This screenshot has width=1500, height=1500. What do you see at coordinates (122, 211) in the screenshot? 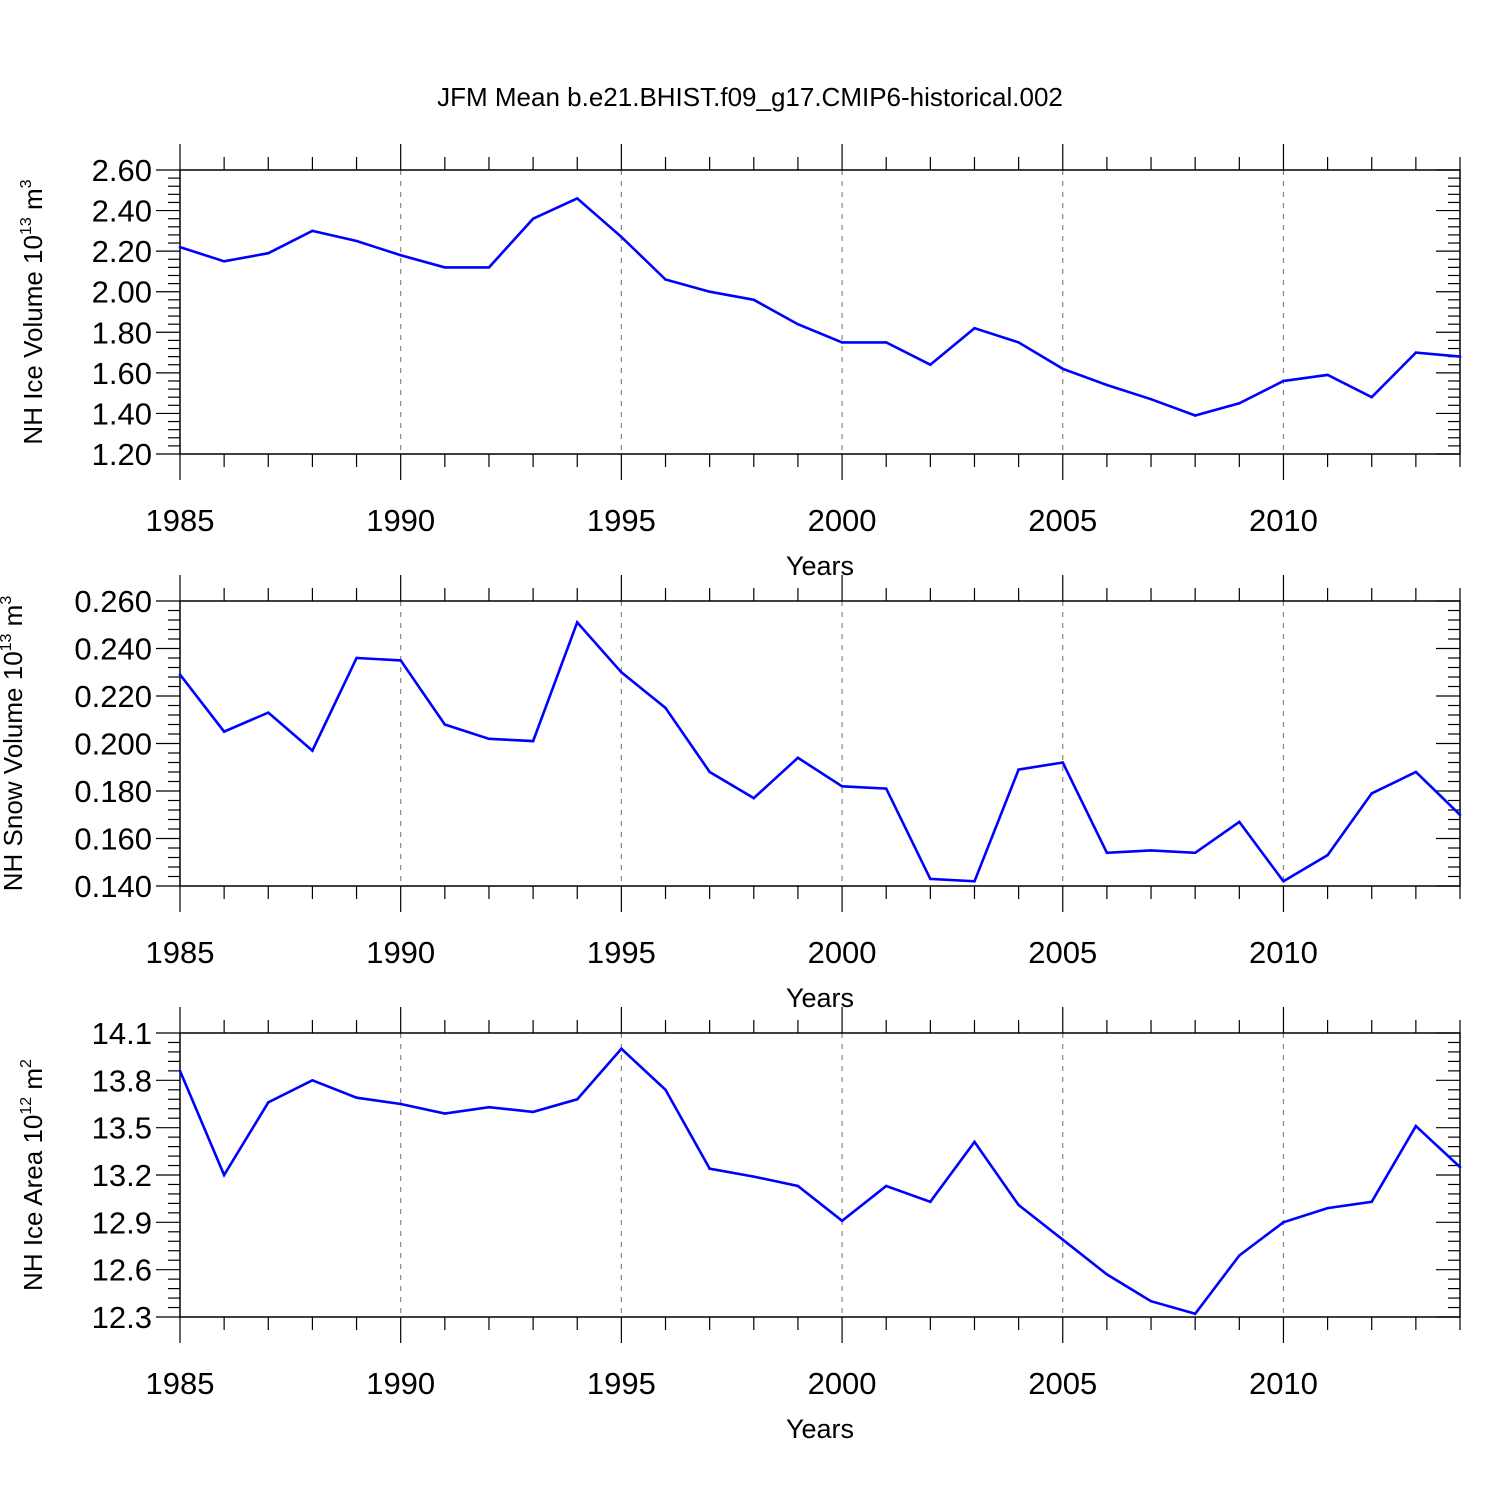
I see `y-tick-label: 2.40` at bounding box center [122, 211].